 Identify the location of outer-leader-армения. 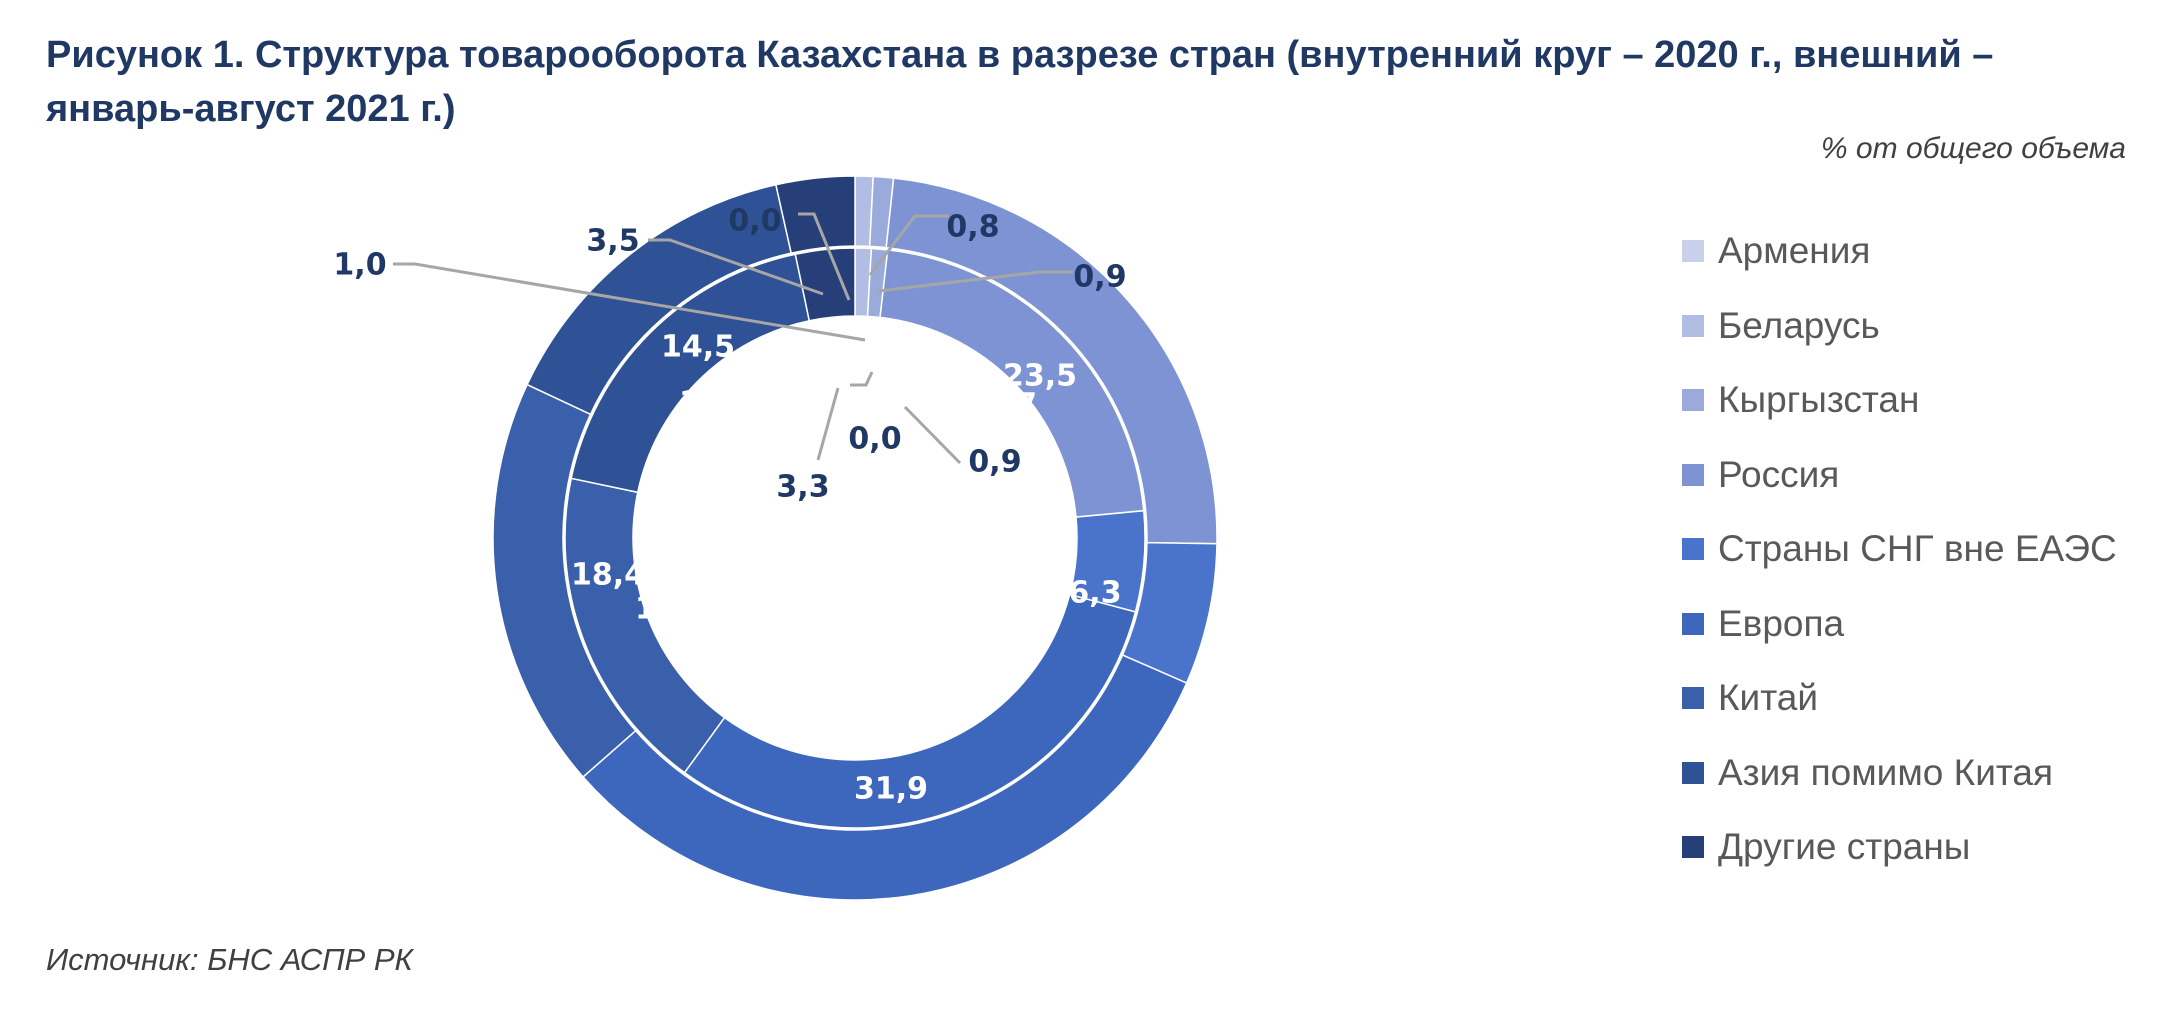
(824, 256).